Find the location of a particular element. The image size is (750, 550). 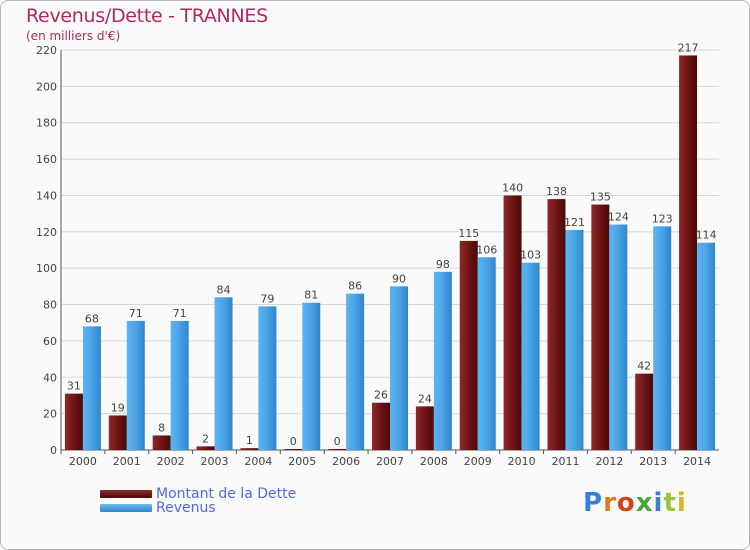

logo-letter: t is located at coordinates (670, 503).